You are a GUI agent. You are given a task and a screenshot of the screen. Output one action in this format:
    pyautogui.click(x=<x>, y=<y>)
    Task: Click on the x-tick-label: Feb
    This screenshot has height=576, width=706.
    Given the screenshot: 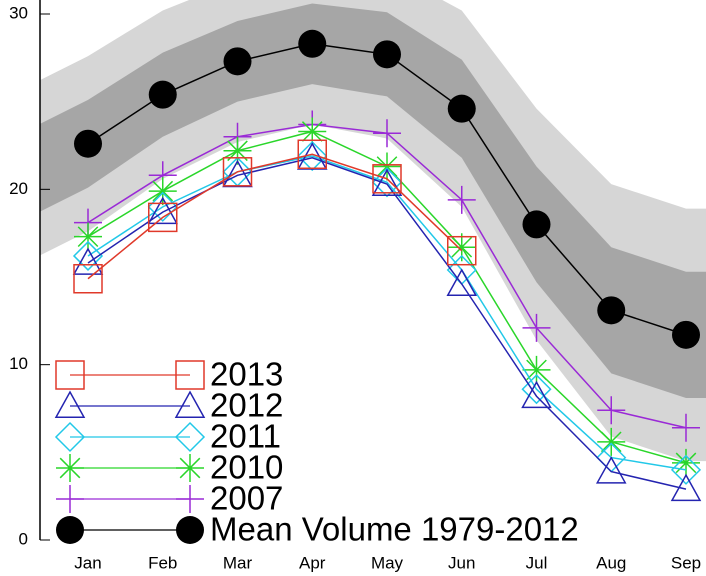 What is the action you would take?
    pyautogui.click(x=162, y=562)
    